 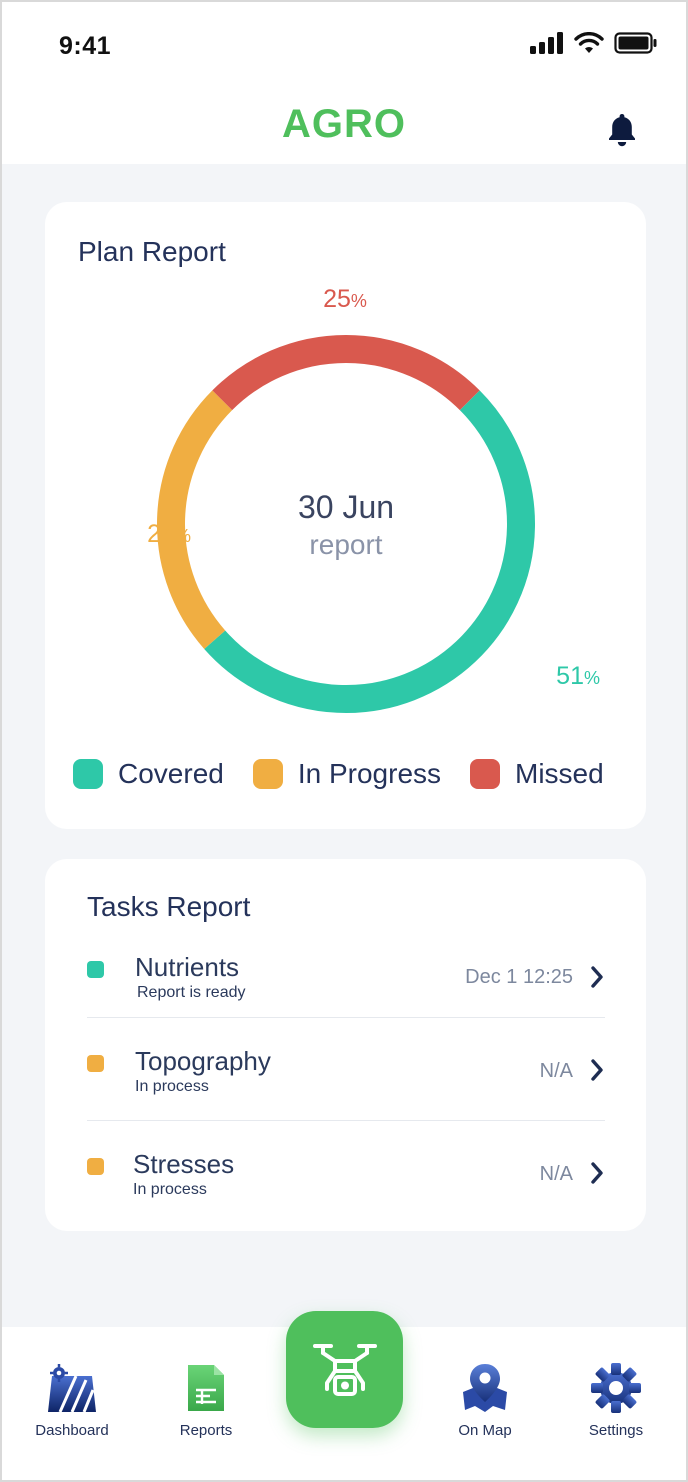 I want to click on status-icons, so click(x=594, y=43).